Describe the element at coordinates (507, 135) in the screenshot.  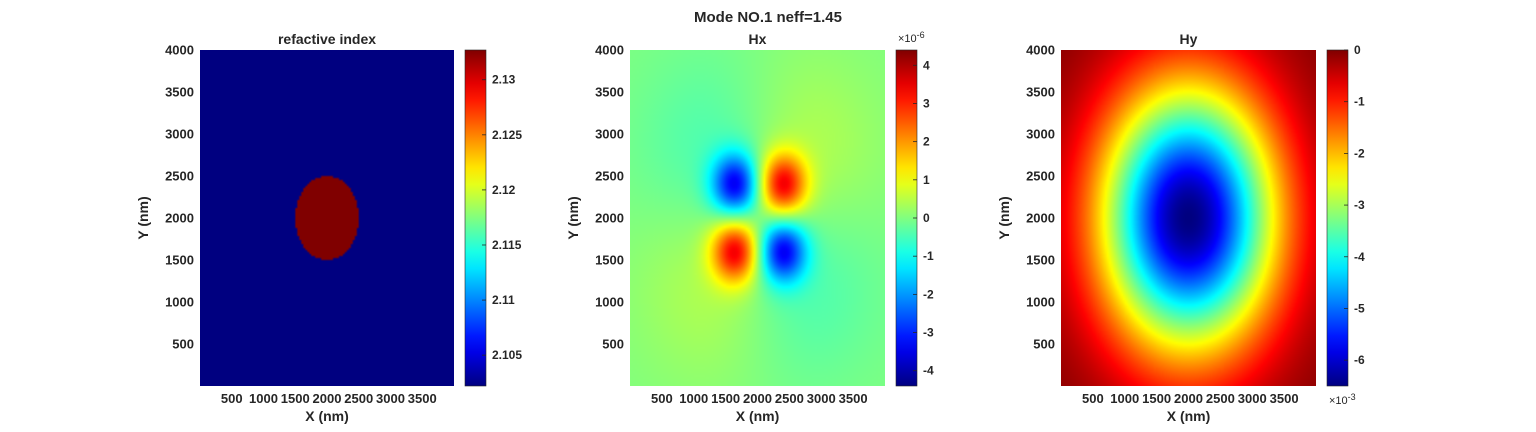
I see `colorbar-tick-label: 2.125` at that location.